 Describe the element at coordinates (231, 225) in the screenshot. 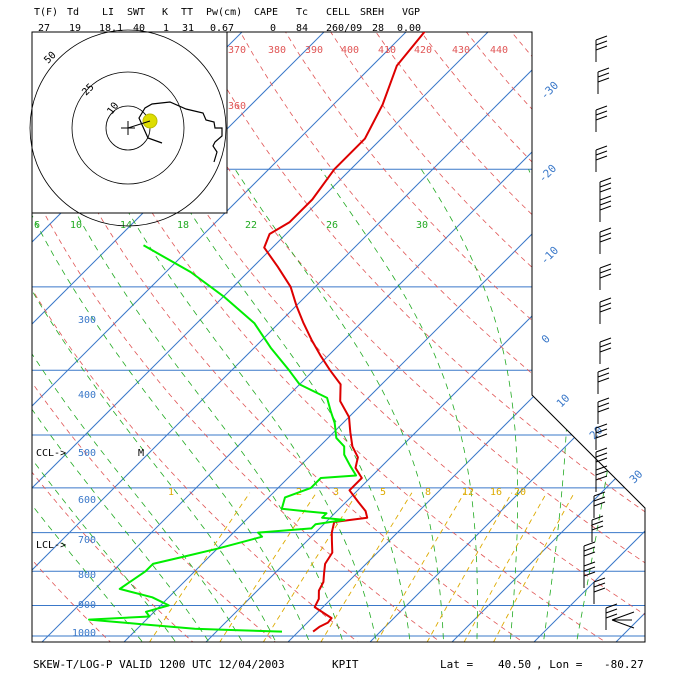

I see `moist-adiabat-labels: 6 10 14 18 22 26 30` at that location.